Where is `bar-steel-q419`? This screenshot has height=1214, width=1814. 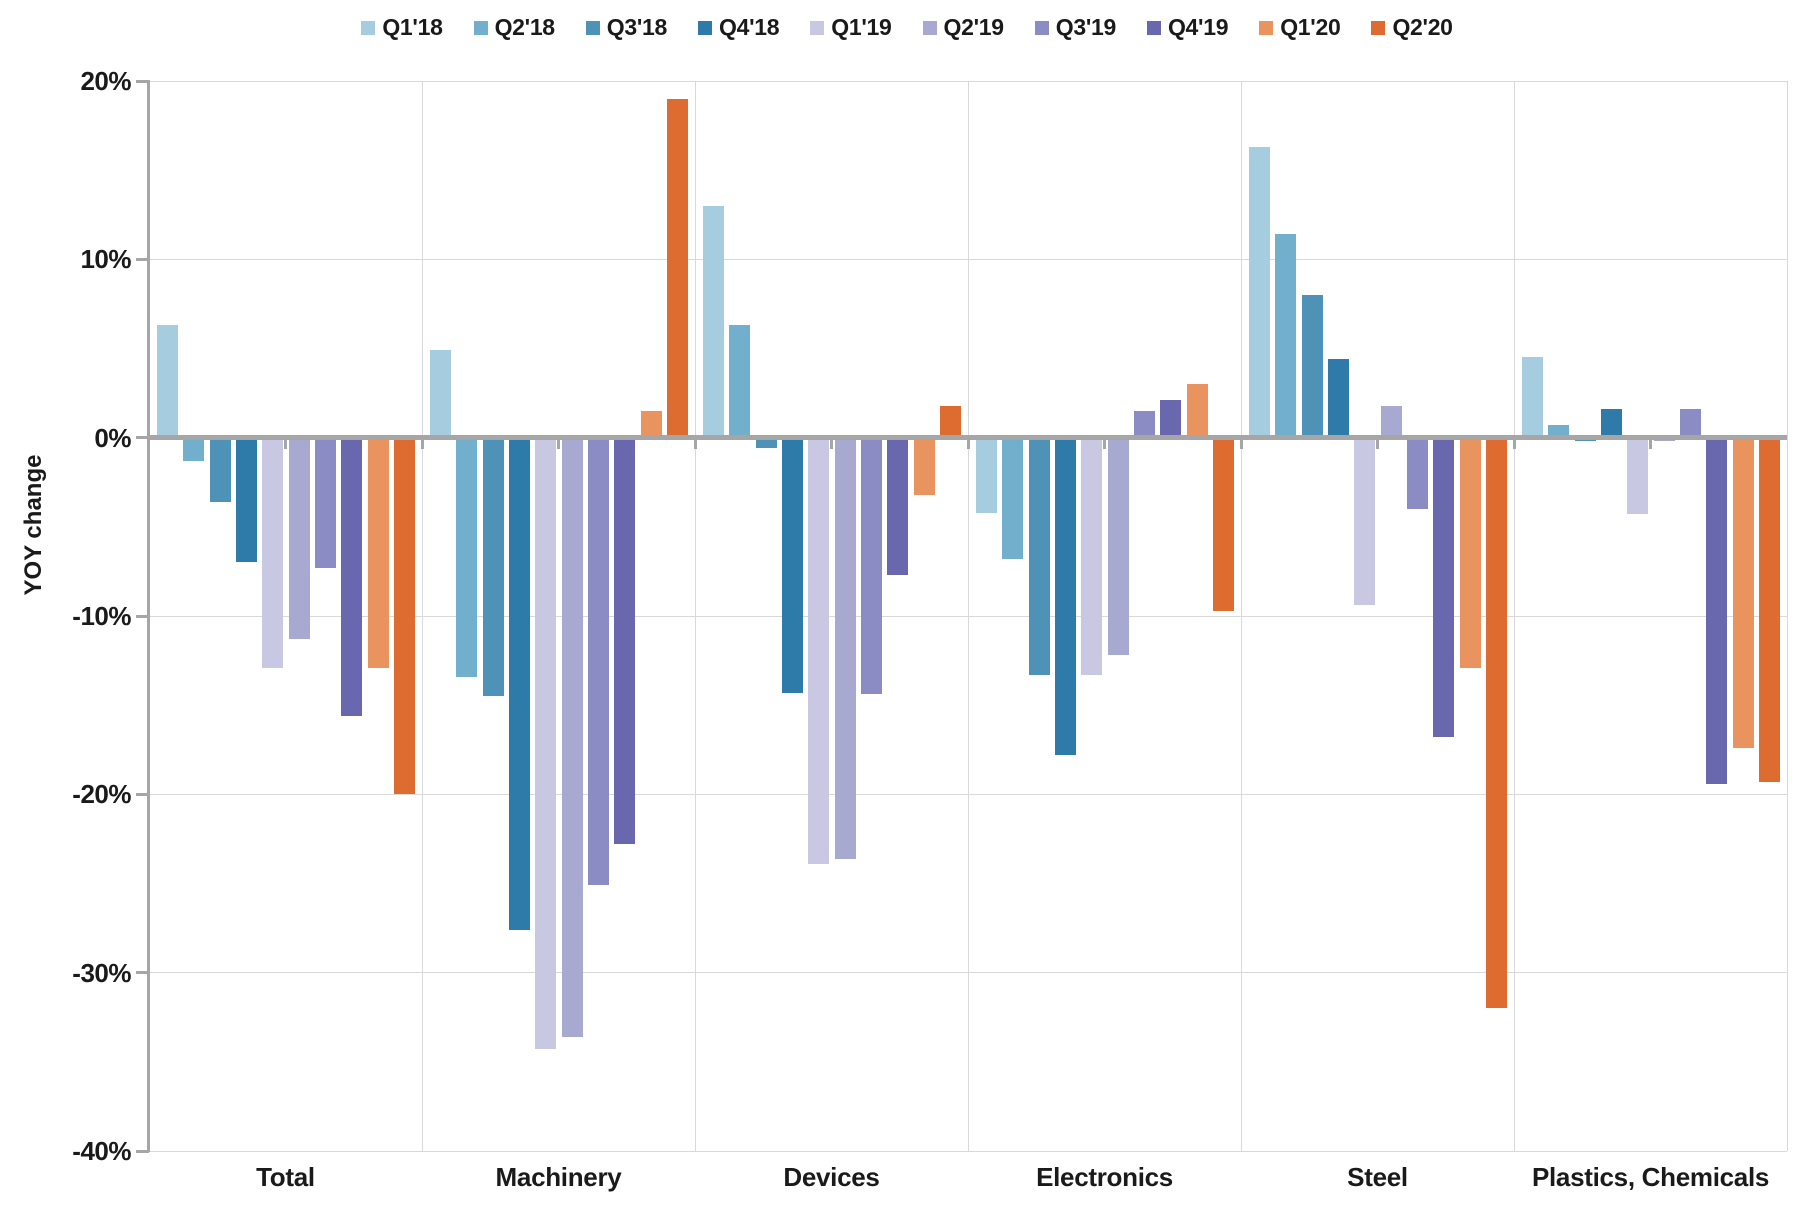 bar-steel-q419 is located at coordinates (1444, 587).